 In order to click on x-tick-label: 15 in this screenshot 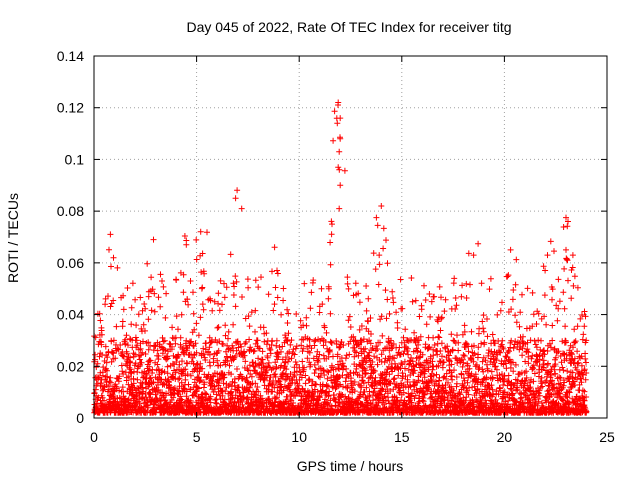, I will do `click(402, 437)`.